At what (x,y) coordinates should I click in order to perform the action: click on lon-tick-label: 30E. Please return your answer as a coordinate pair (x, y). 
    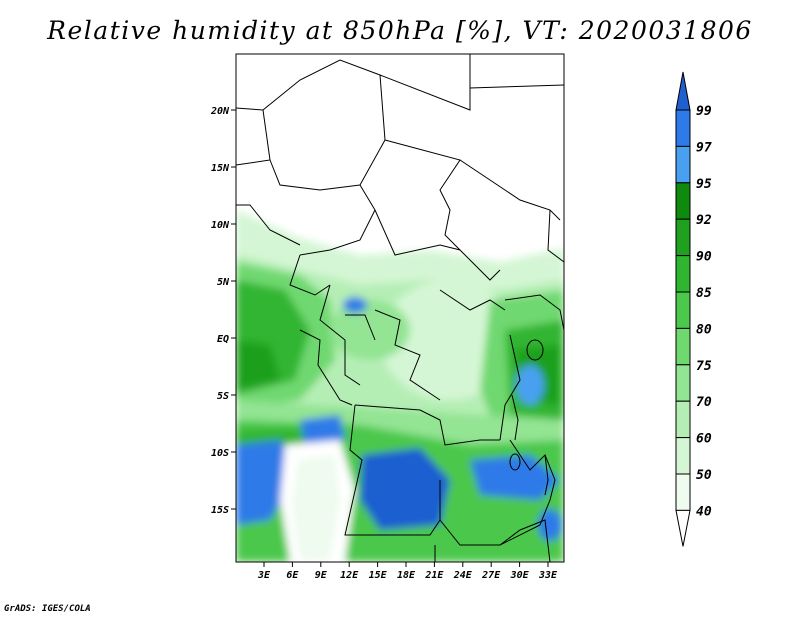
    Looking at the image, I should click on (520, 575).